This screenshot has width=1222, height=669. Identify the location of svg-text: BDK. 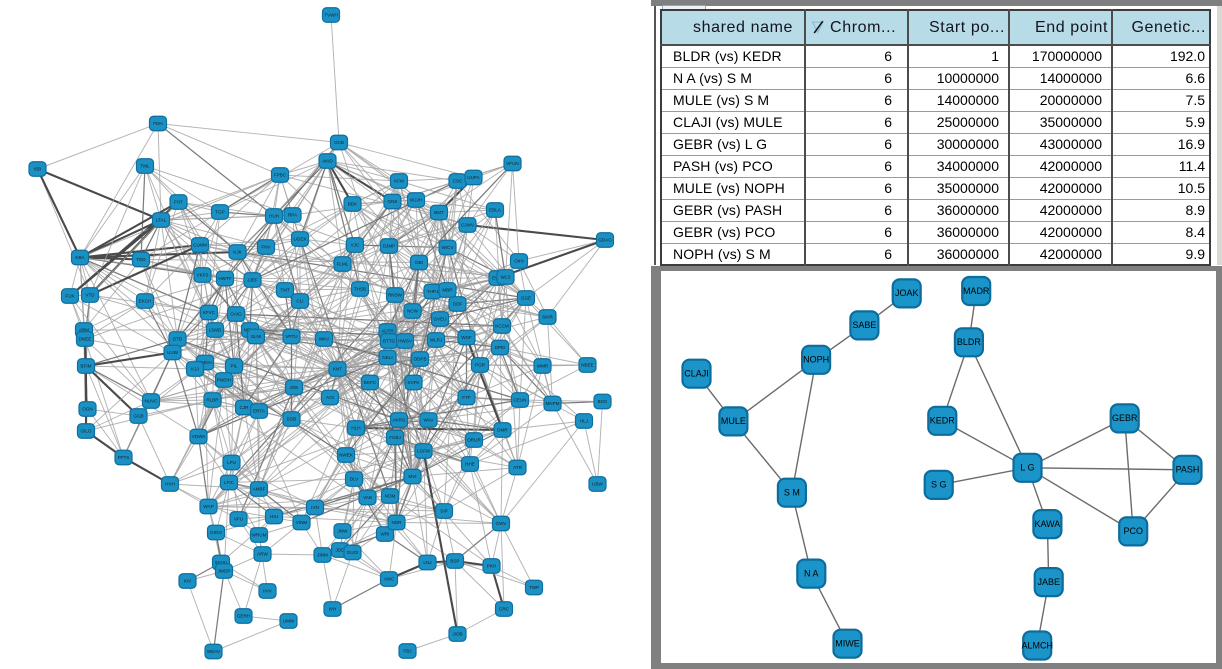
(353, 204).